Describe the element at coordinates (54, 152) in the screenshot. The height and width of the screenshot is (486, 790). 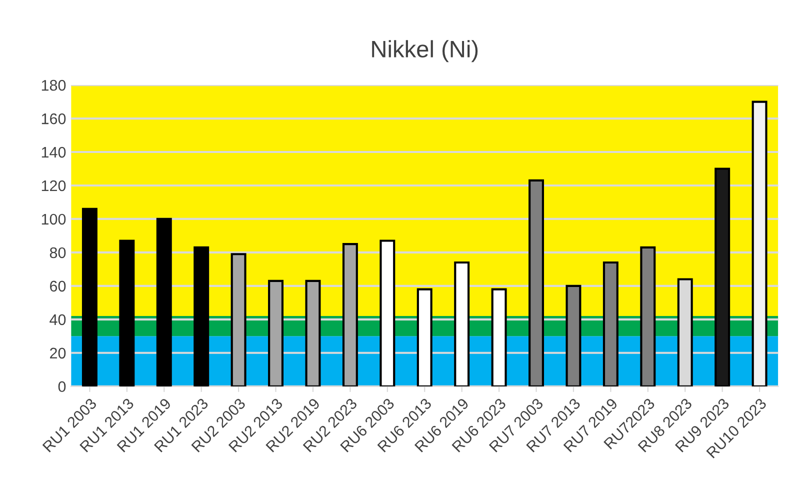
I see `y-tick-label: 140` at that location.